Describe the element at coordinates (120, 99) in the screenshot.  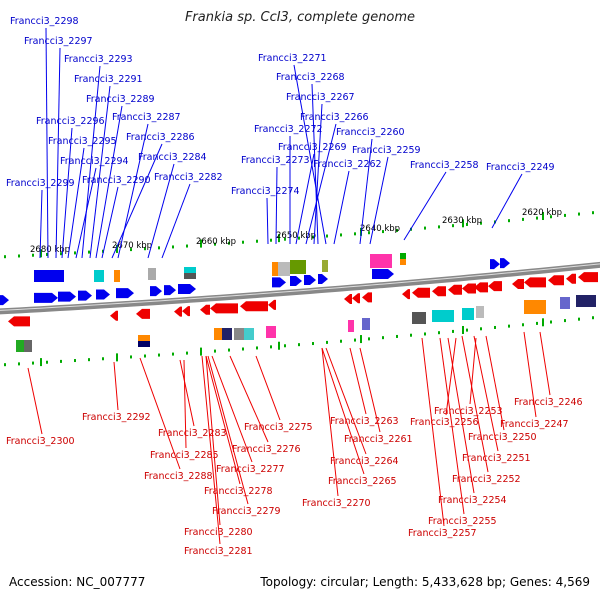
I see `top-gene-label: Francci3_2289` at that location.